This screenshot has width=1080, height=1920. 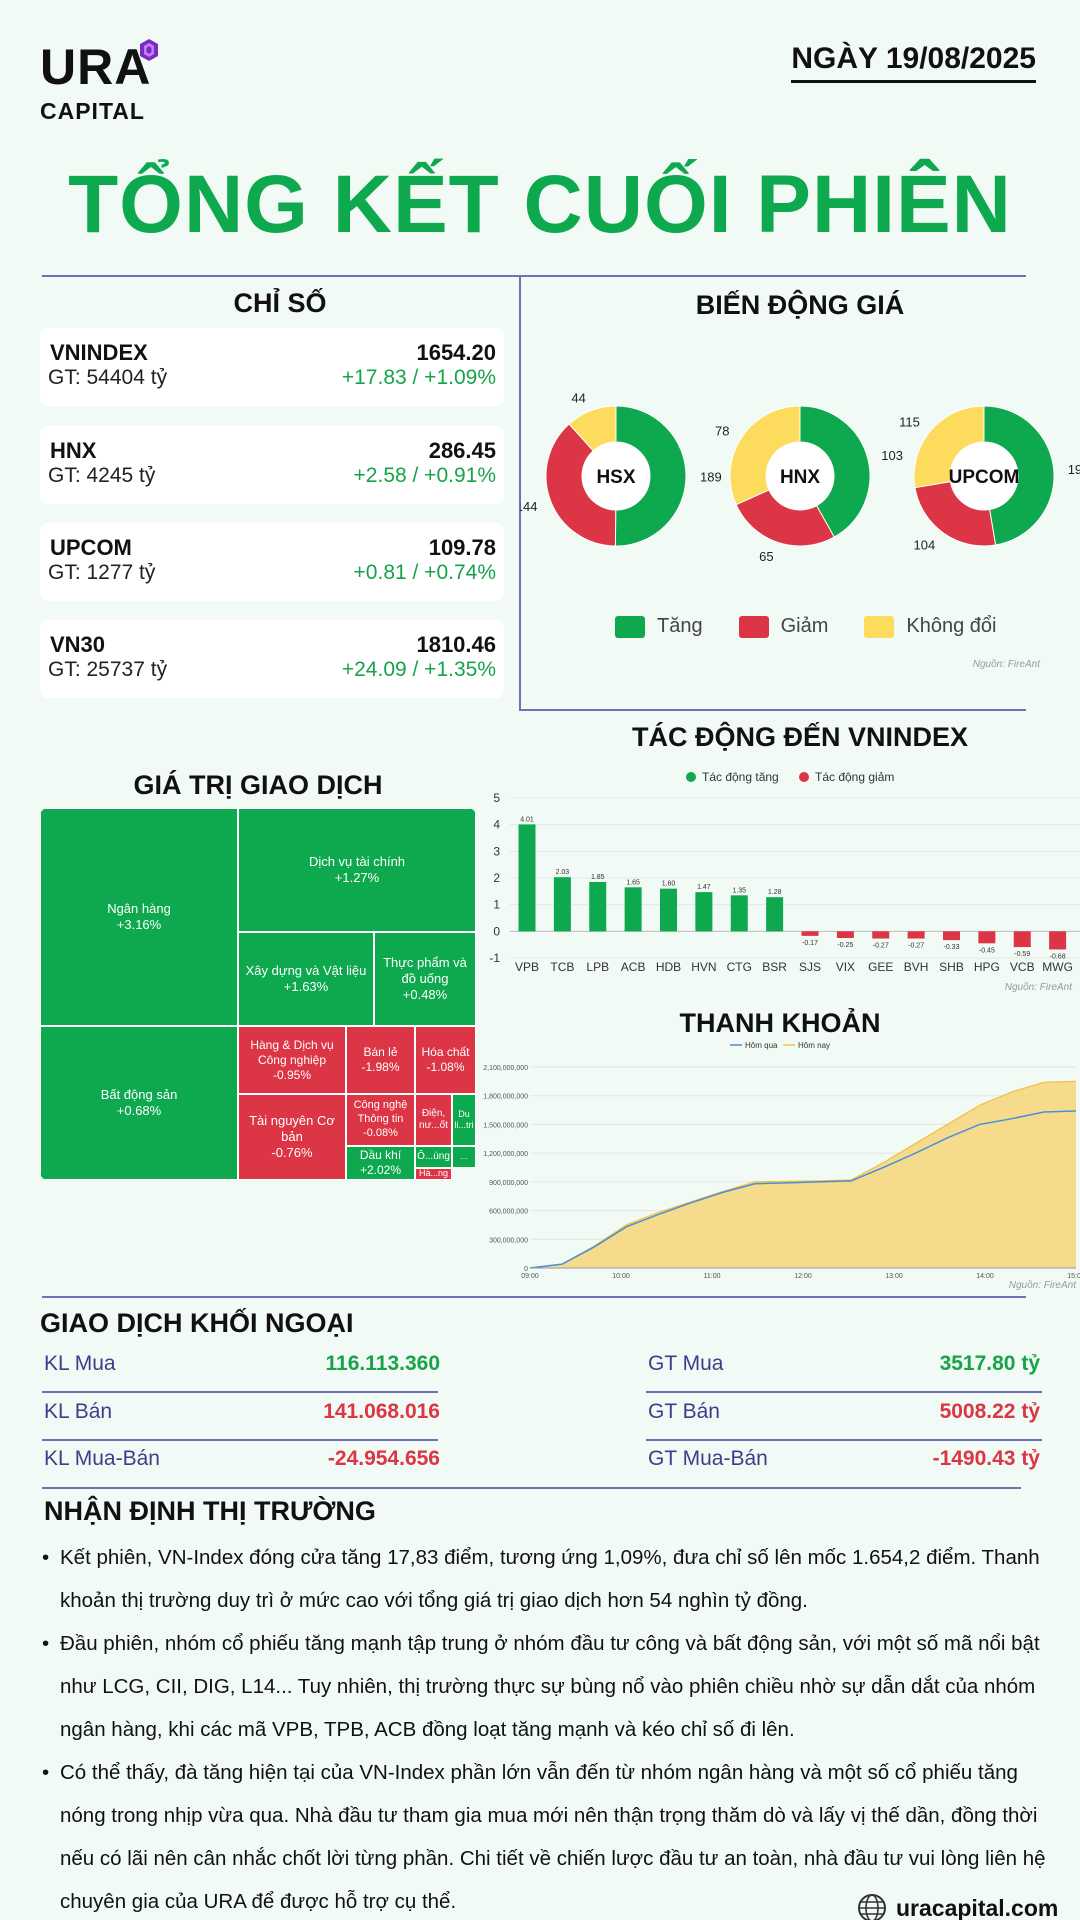 I want to click on y-tick-label: 300,000,000, so click(x=508, y=1240).